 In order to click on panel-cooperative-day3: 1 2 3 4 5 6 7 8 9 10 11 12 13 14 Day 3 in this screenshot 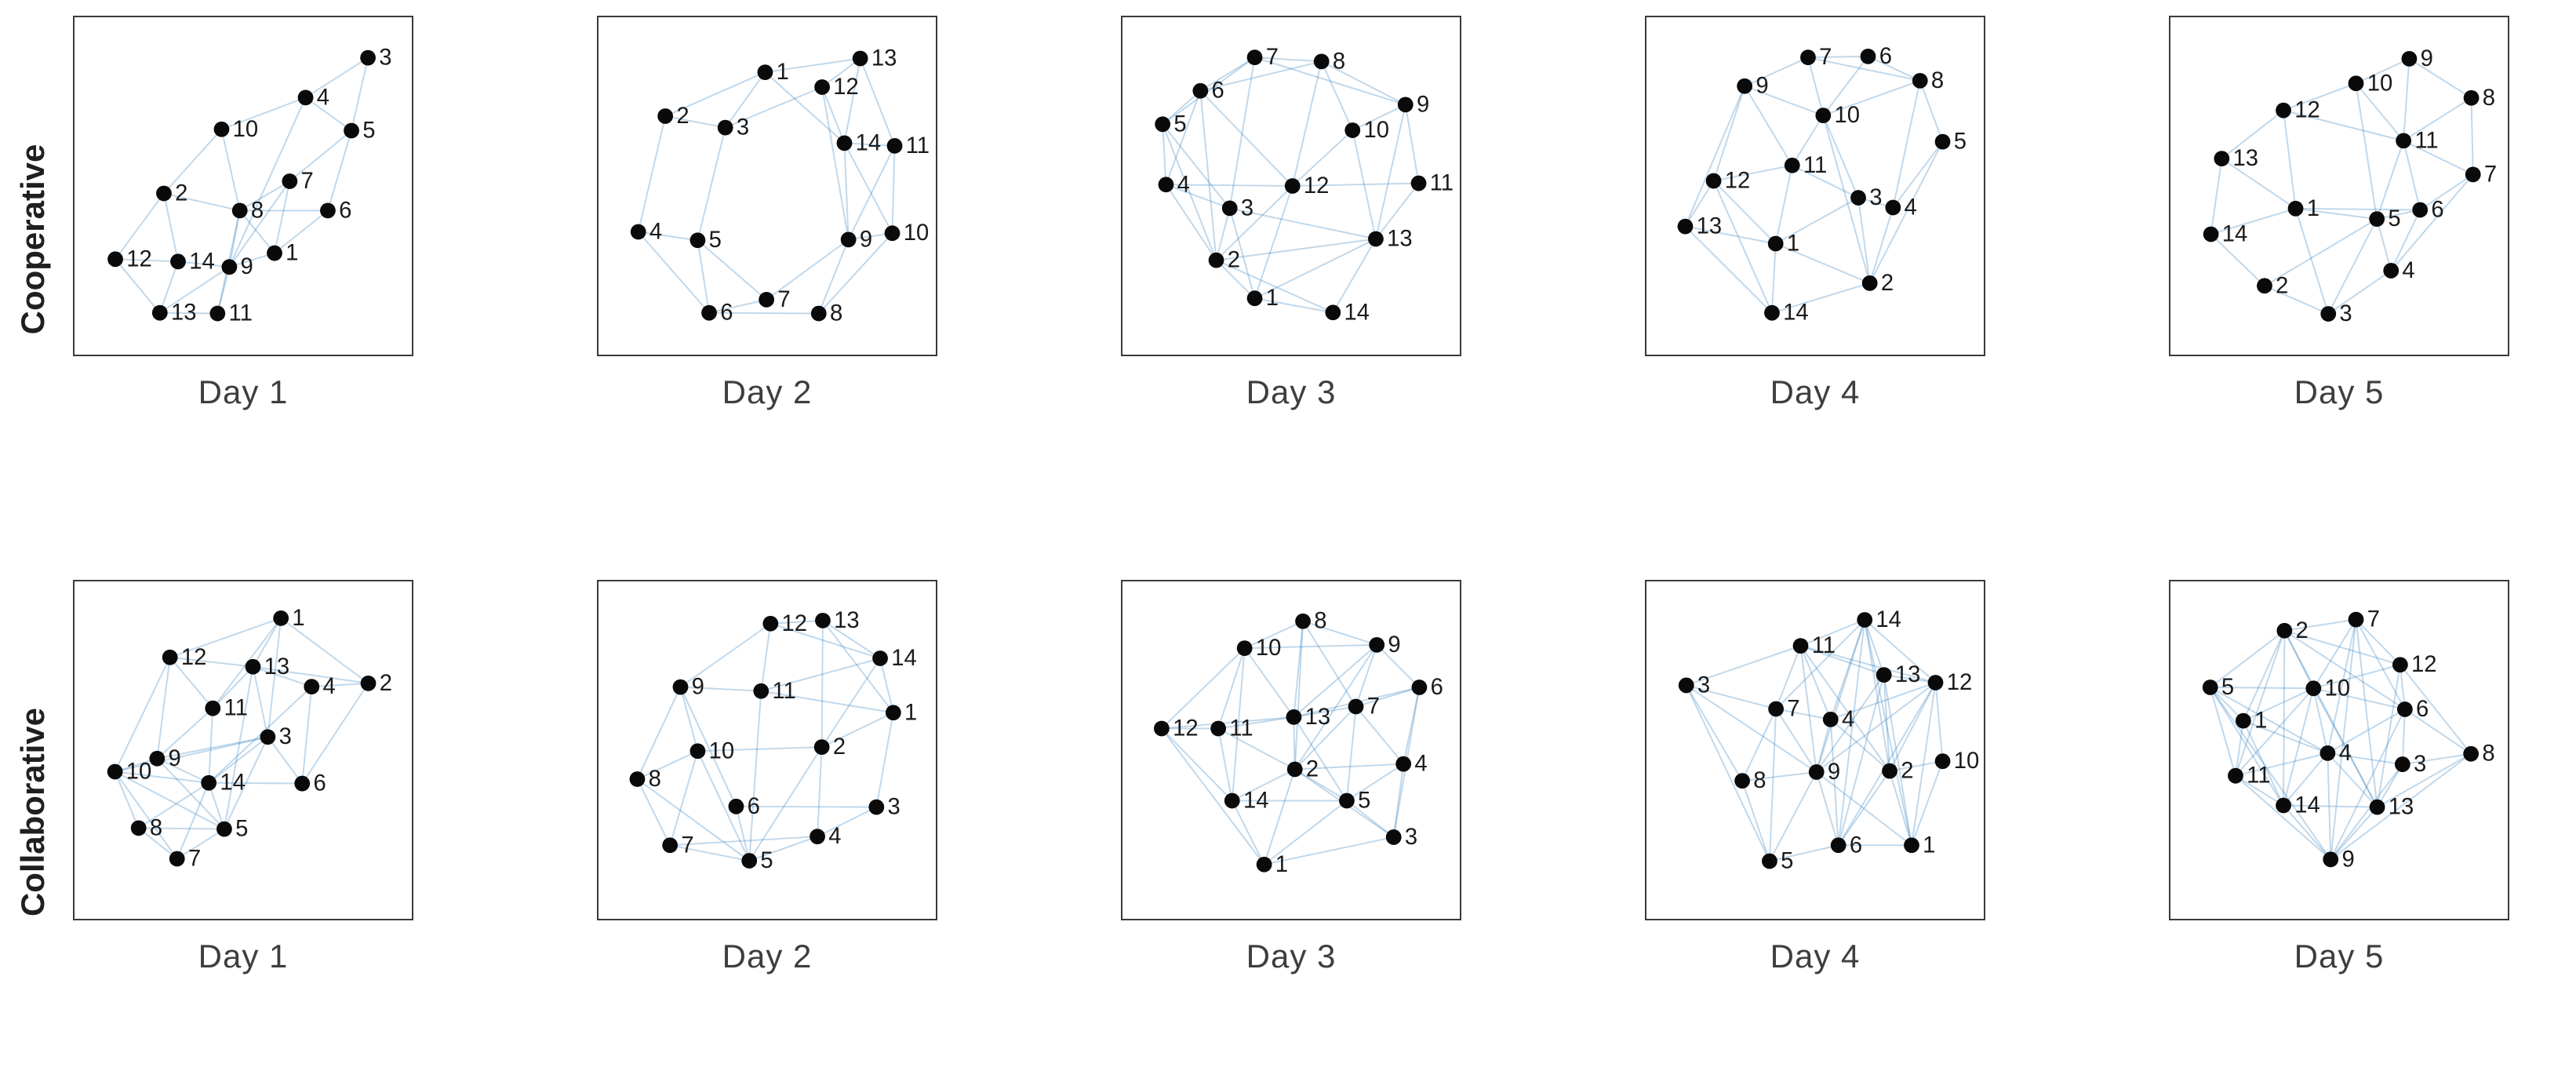, I will do `click(1291, 214)`.